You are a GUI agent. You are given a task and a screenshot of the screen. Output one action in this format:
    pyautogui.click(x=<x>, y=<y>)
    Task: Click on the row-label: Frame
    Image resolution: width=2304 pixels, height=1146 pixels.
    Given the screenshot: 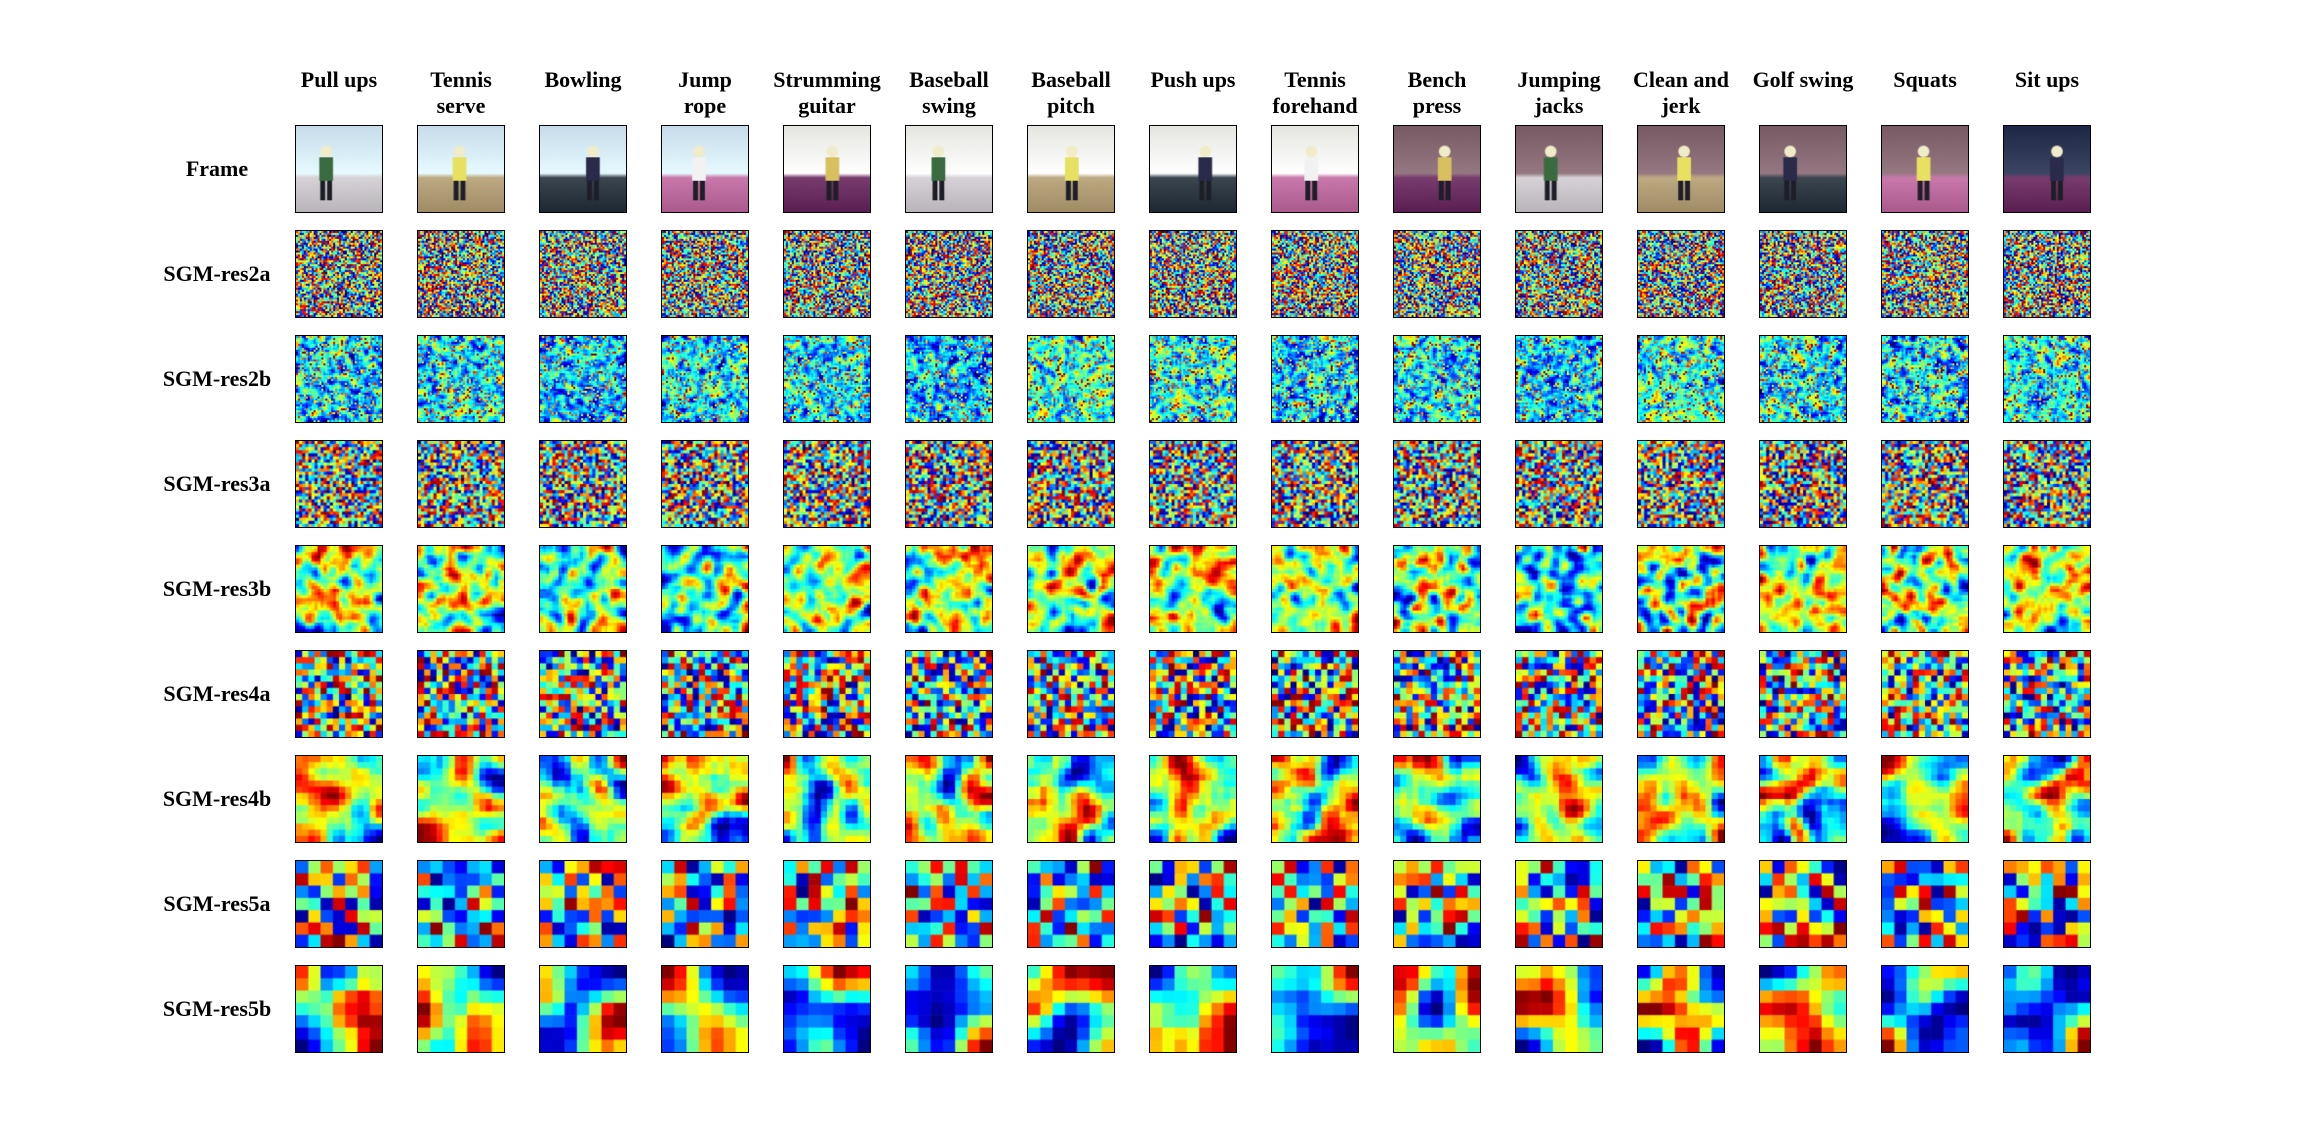 What is the action you would take?
    pyautogui.click(x=217, y=169)
    